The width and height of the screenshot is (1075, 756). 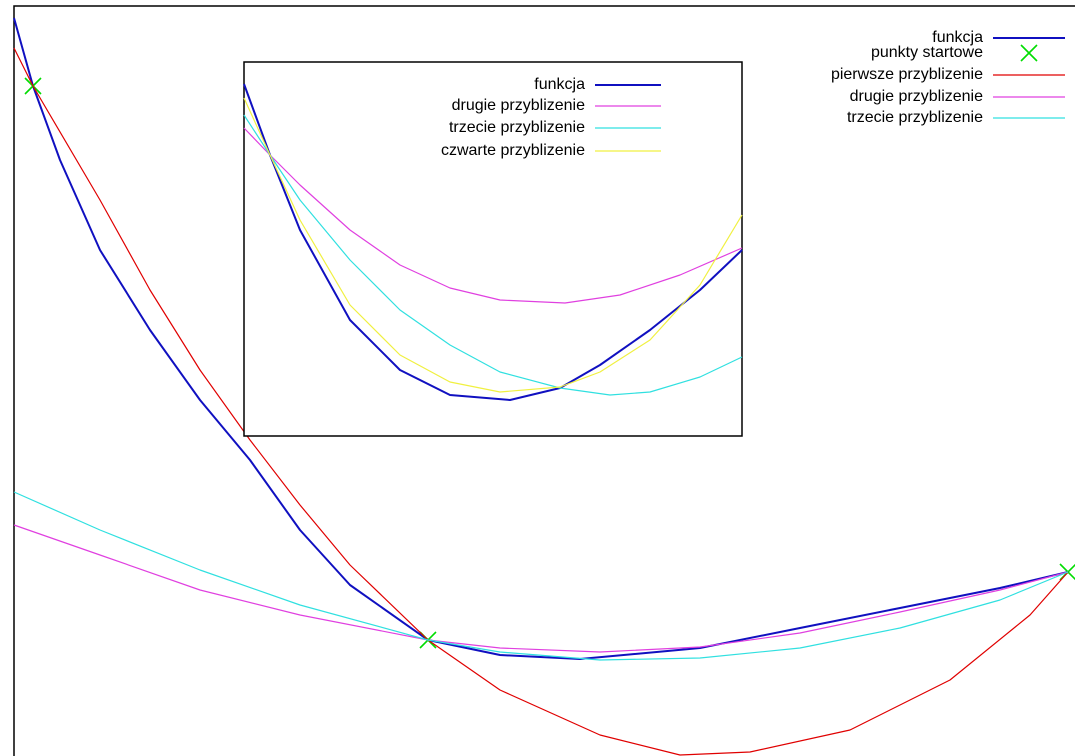 What do you see at coordinates (907, 74) in the screenshot?
I see `legend-label: pierwsze przyblizenie` at bounding box center [907, 74].